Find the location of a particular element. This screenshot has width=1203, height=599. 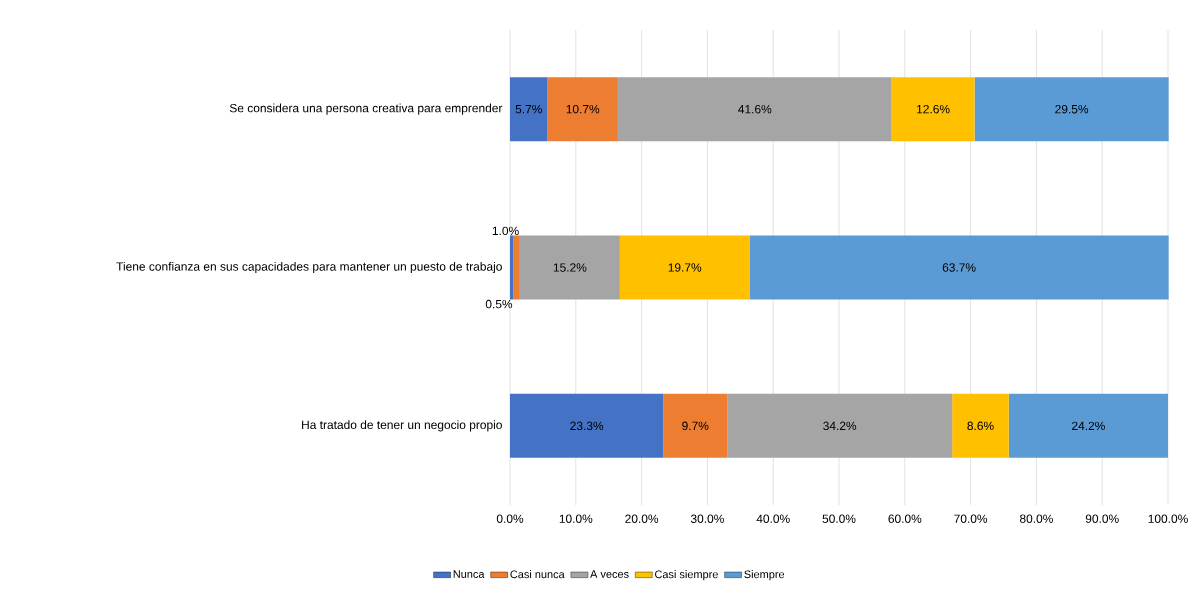

data-label: 10.7% is located at coordinates (583, 109).